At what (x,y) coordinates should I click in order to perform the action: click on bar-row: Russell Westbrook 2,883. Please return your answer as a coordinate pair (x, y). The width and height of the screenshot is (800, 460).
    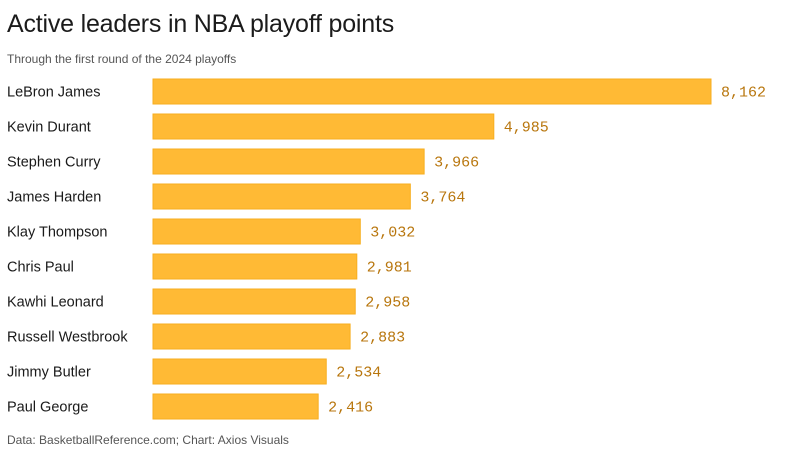
    Looking at the image, I should click on (206, 336).